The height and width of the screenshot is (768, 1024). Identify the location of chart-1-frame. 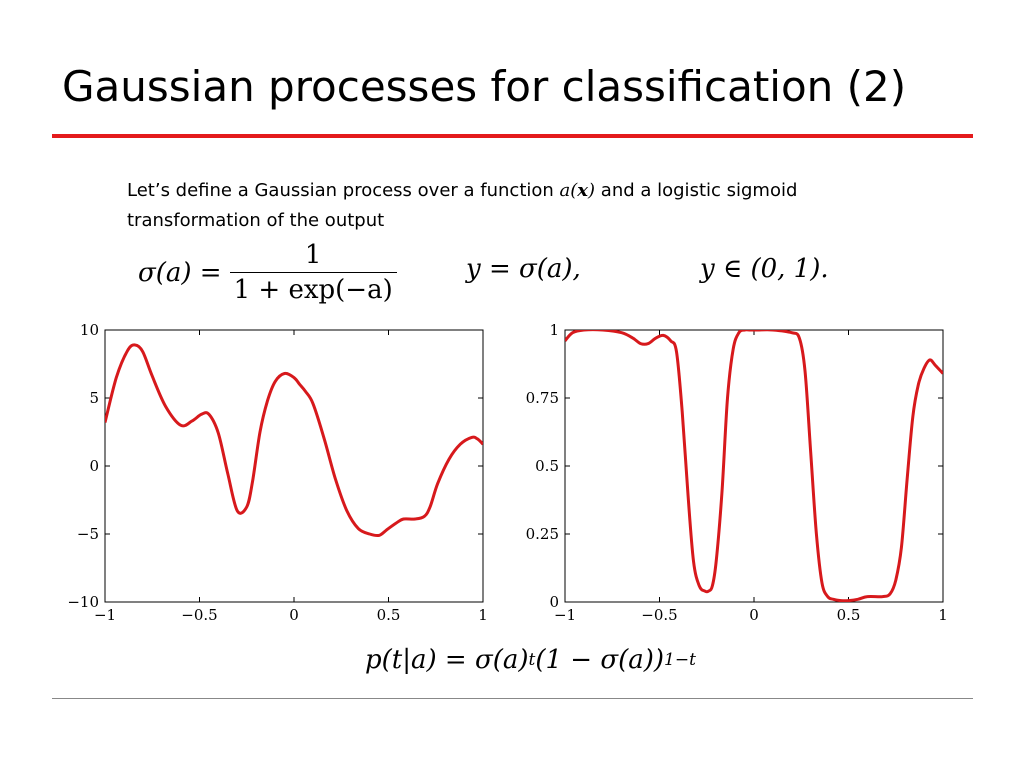
(754, 466).